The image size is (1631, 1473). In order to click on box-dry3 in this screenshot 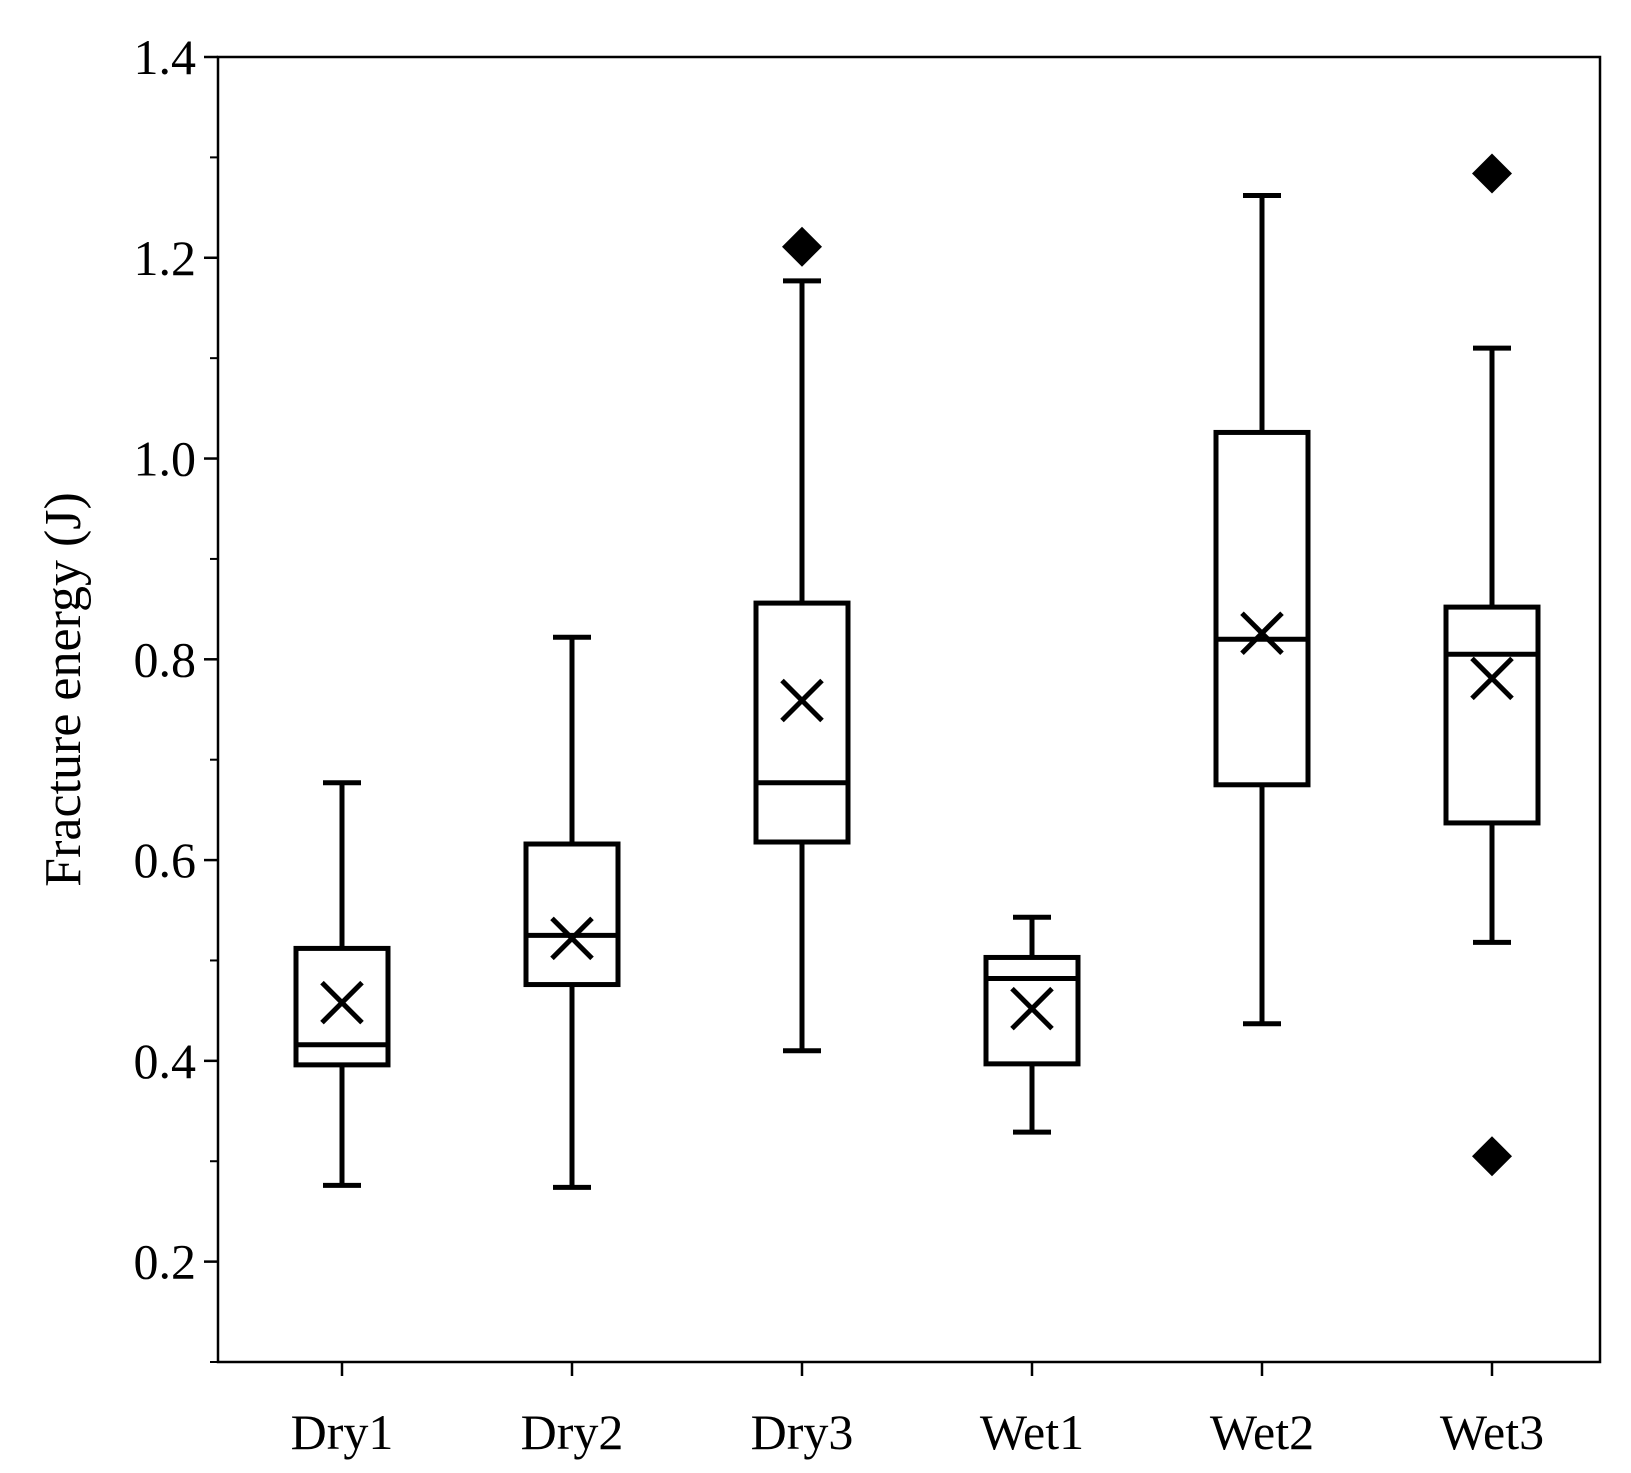, I will do `click(802, 640)`.